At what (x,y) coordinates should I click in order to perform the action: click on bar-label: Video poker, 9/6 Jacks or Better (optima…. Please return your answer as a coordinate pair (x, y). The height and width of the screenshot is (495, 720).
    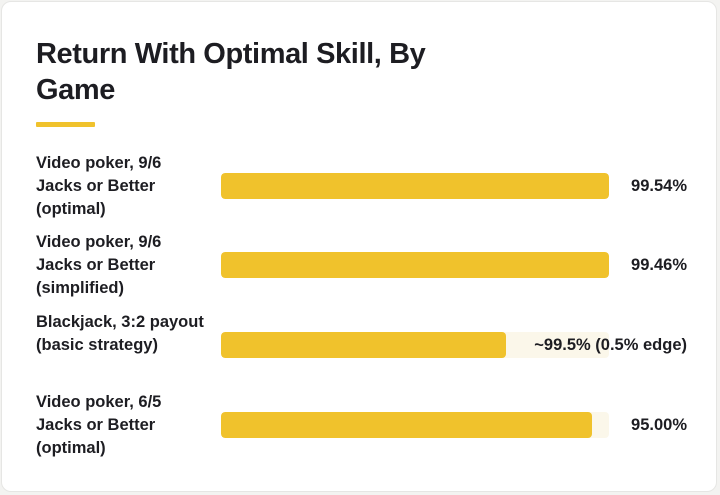
    Looking at the image, I should click on (99, 186).